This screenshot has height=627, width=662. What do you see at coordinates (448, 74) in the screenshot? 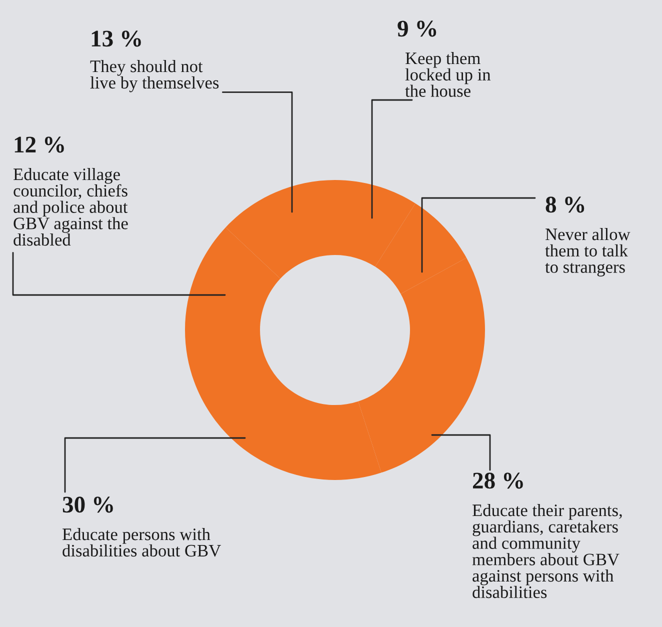
I see `slice-label: Keep them locked up in the house` at bounding box center [448, 74].